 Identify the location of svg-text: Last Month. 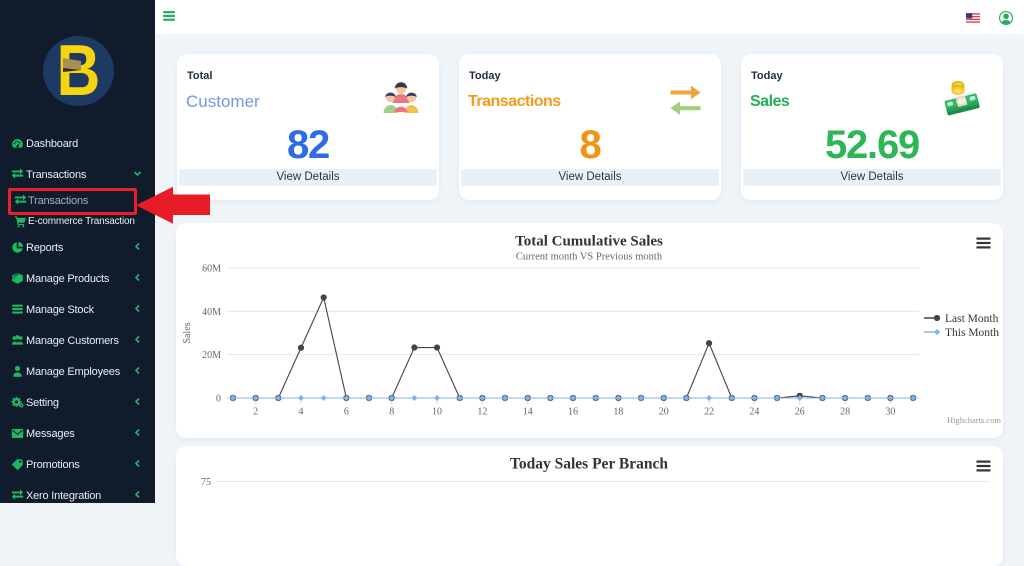
(972, 319).